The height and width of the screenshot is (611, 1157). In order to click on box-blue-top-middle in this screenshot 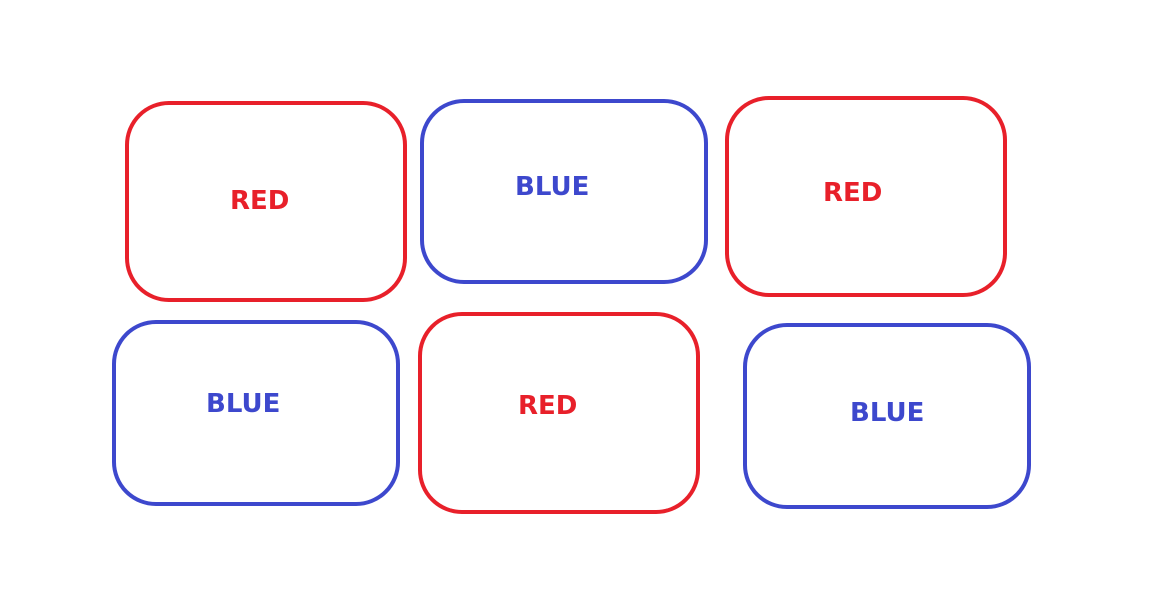, I will do `click(564, 191)`.